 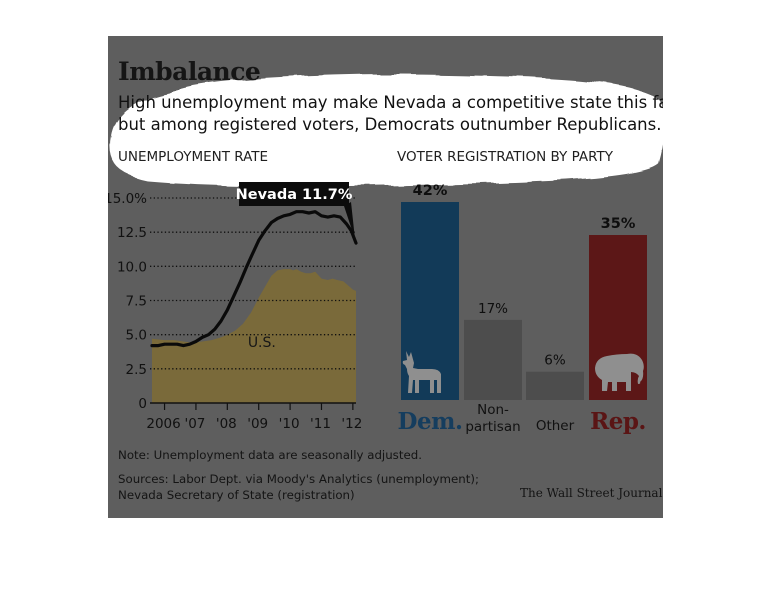 I want to click on bar-value-label-dem: 42%, so click(x=430, y=191).